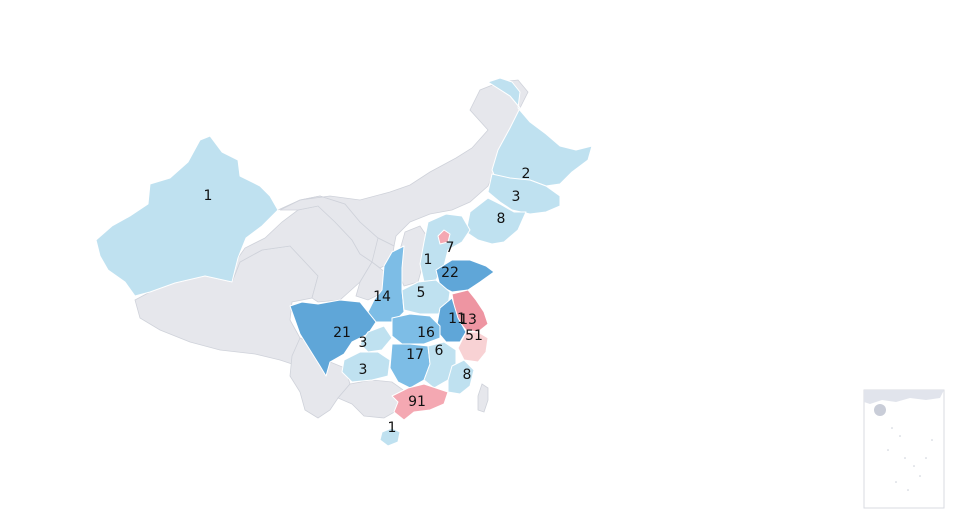 This screenshot has height=525, width=970. Describe the element at coordinates (415, 355) in the screenshot. I see `label-hunan: 17` at that location.